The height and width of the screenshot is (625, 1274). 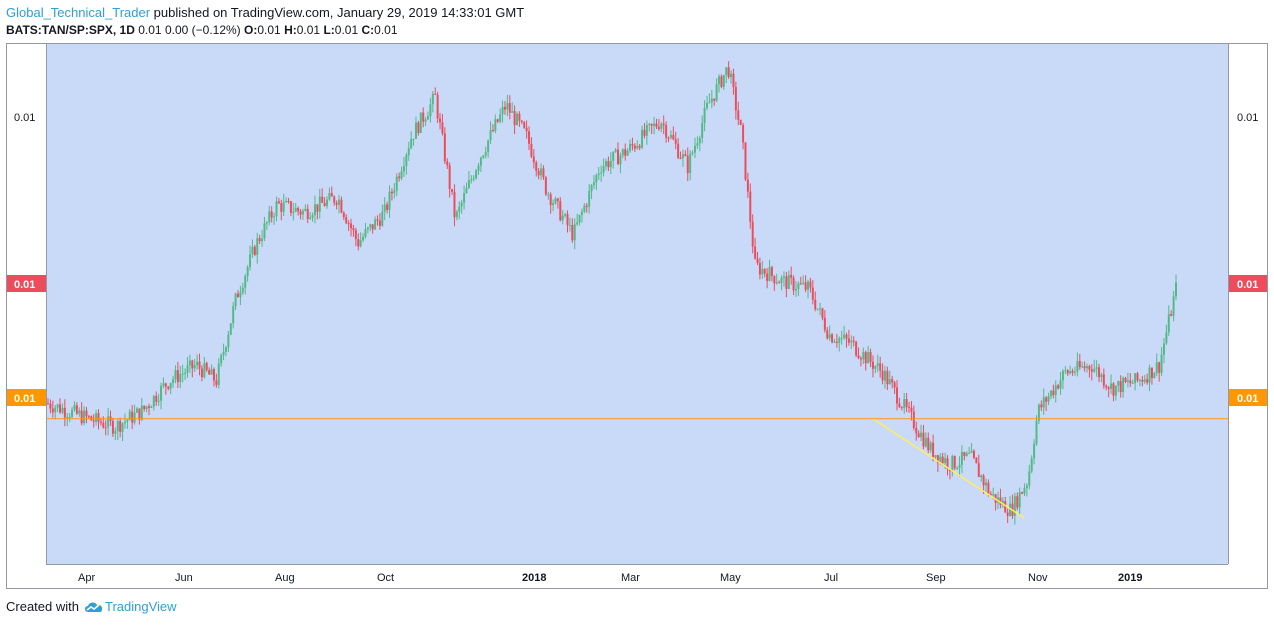 I want to click on last-price-badge-right-text: 0.01, so click(x=1247, y=285).